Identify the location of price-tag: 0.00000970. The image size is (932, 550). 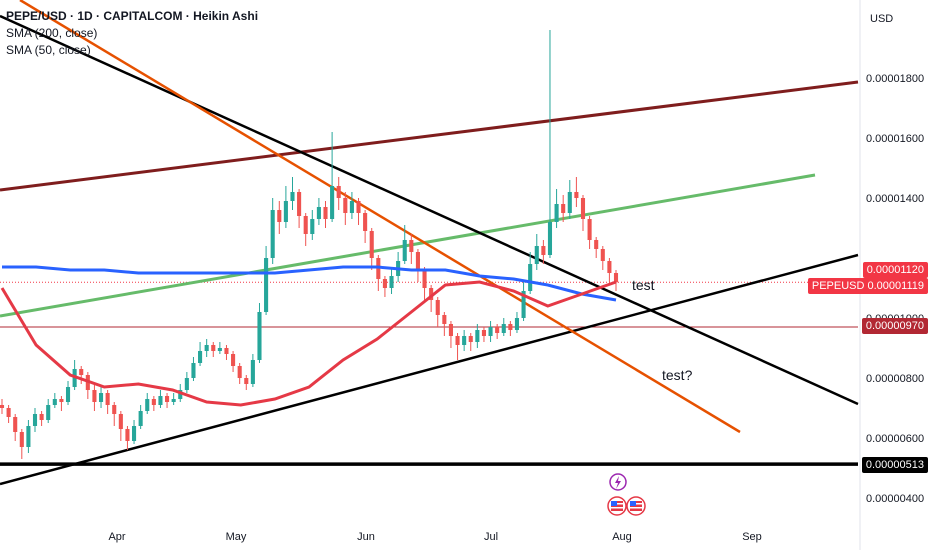
(894, 326).